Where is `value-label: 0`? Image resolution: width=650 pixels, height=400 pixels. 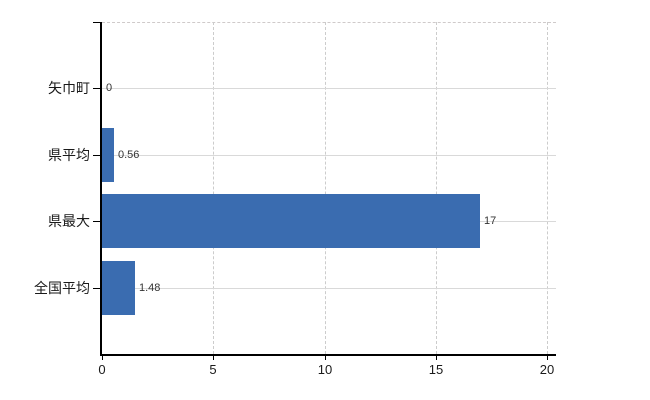 value-label: 0 is located at coordinates (109, 88).